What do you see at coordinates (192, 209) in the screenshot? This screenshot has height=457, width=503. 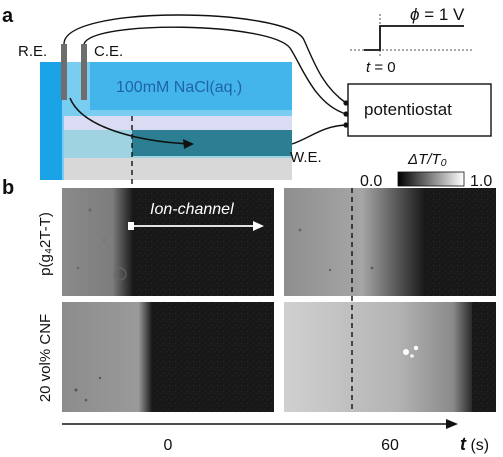 I see `ion-channel-label: Ion-channel` at bounding box center [192, 209].